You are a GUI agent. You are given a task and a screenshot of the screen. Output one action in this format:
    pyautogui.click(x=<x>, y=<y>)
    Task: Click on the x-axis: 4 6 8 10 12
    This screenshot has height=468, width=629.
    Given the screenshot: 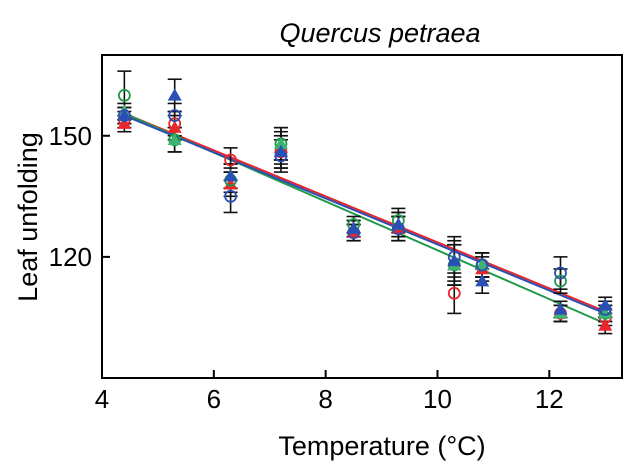 What is the action you would take?
    pyautogui.click(x=329, y=392)
    